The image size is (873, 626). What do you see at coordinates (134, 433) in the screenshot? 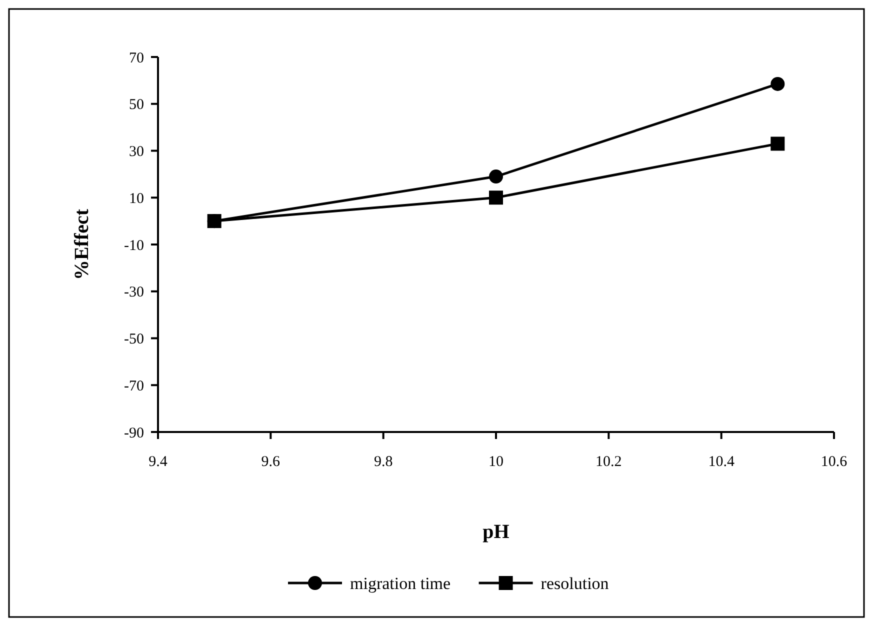
I see `y-tick-label: -90` at bounding box center [134, 433].